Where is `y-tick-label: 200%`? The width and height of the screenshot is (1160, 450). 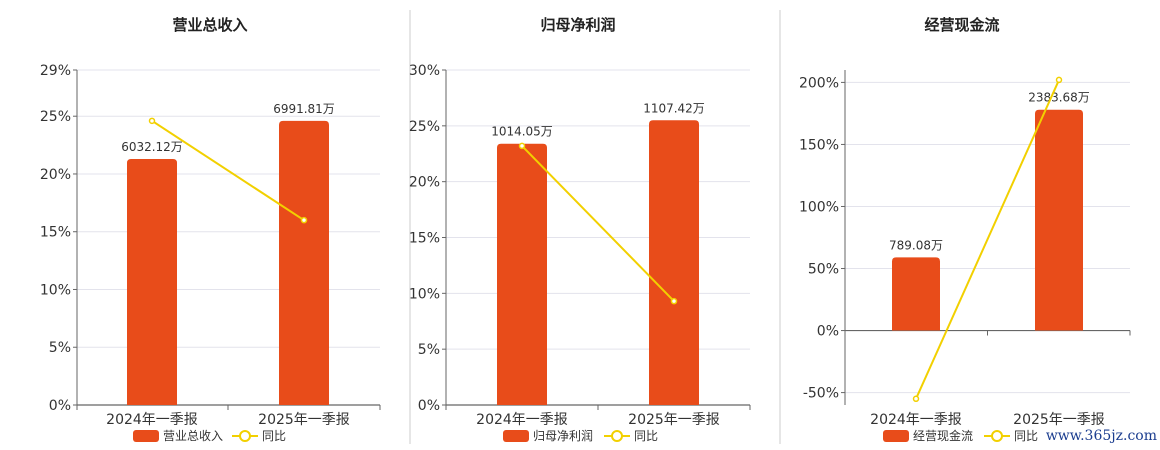 y-tick-label: 200% is located at coordinates (819, 83).